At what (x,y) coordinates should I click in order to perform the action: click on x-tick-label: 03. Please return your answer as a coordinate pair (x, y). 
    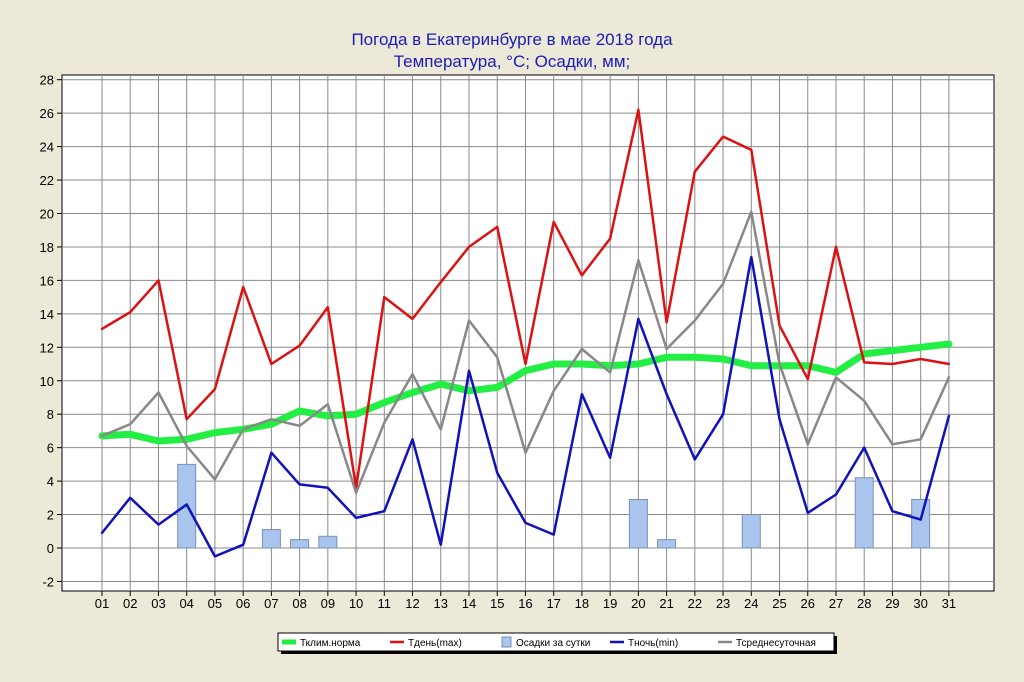
    Looking at the image, I should click on (158, 603).